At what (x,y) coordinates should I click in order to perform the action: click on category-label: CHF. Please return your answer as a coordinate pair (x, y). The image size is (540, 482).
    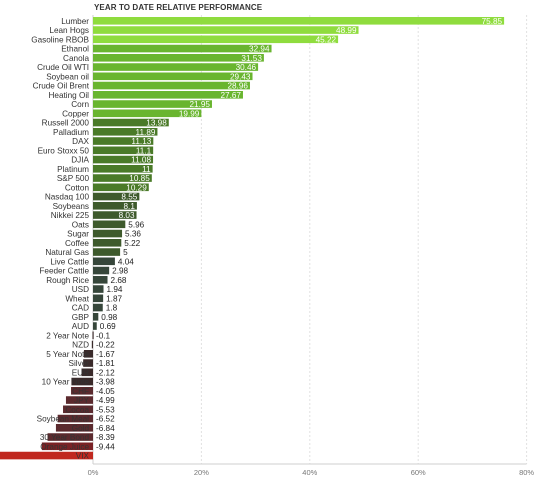
    Looking at the image, I should click on (80, 391).